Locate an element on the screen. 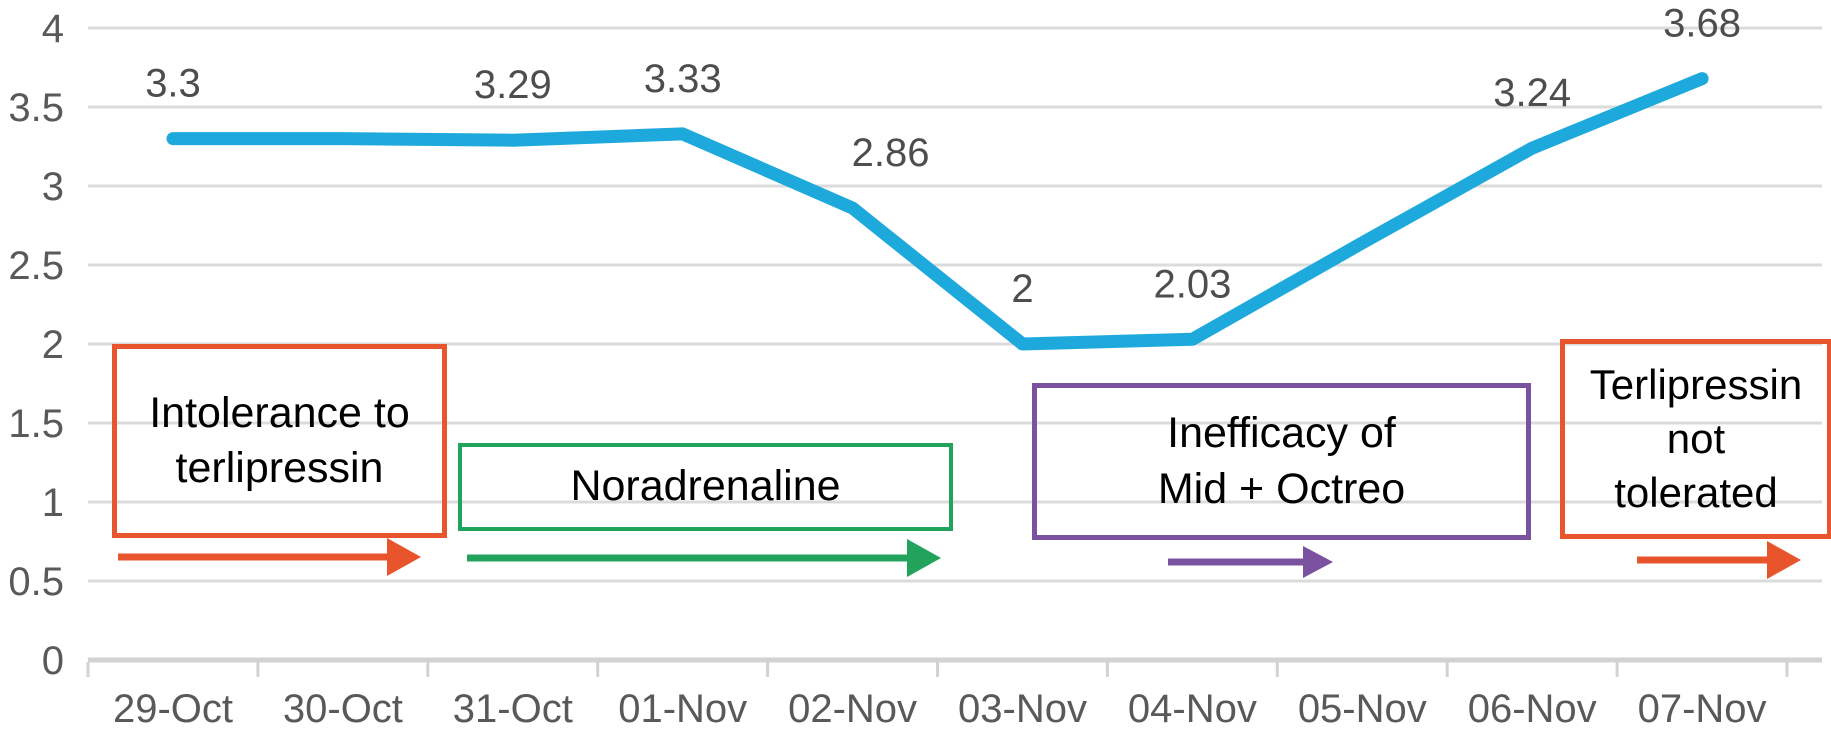  data-label: 2 is located at coordinates (1022, 289).